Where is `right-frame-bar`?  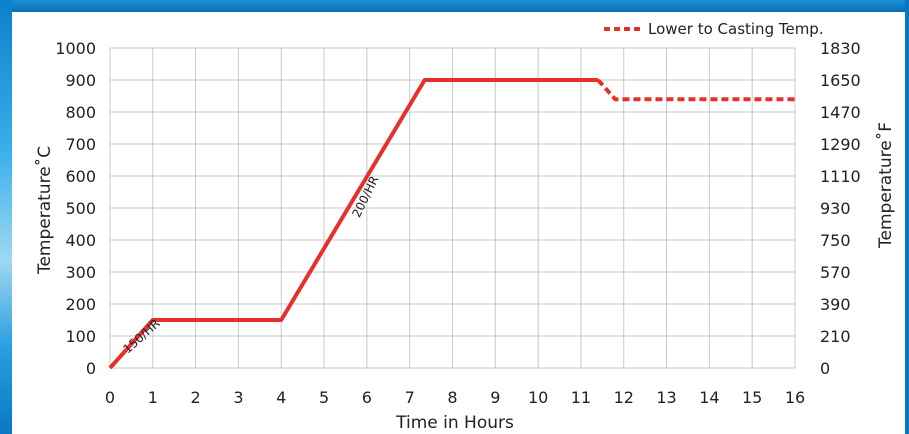 right-frame-bar is located at coordinates (907, 217).